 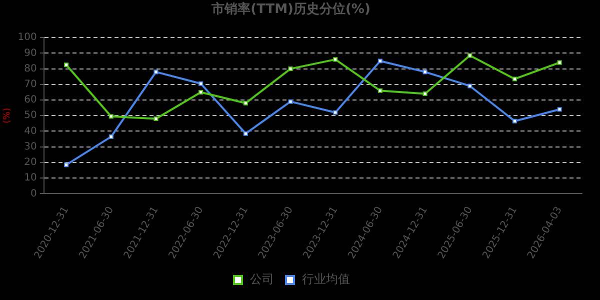 What do you see at coordinates (30, 131) in the screenshot?
I see `y-tick-label: 40` at bounding box center [30, 131].